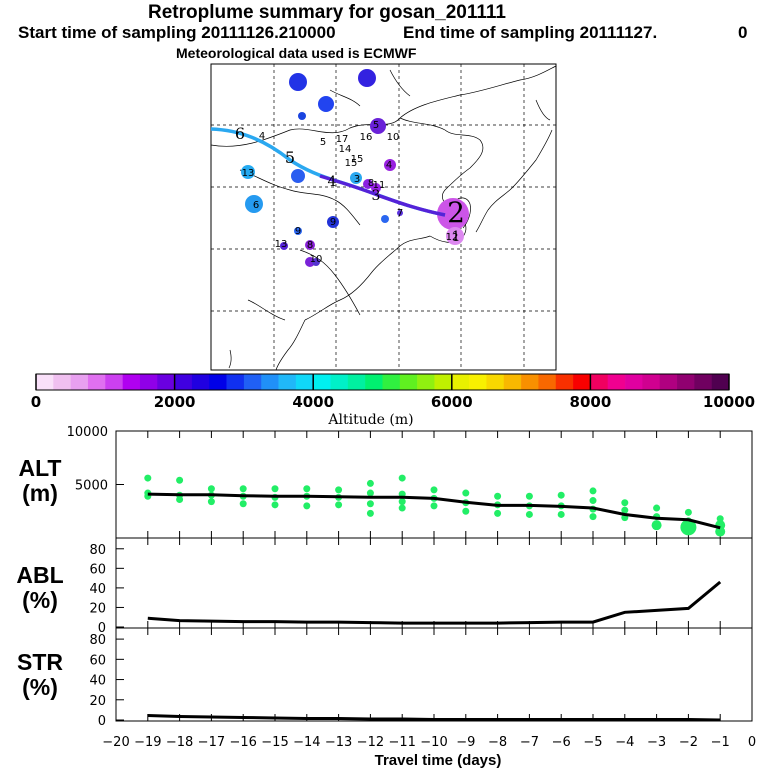  Describe the element at coordinates (323, 142) in the screenshot. I see `plume-cluster-label: 5` at that location.